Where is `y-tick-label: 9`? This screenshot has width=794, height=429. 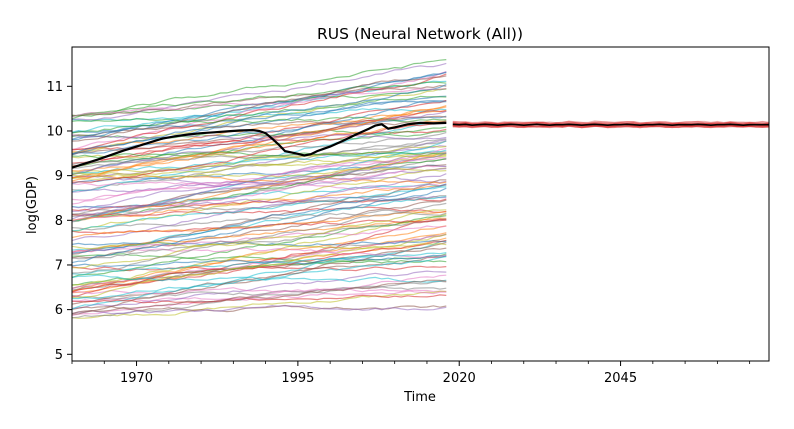
y-tick-label: 9 is located at coordinates (59, 176).